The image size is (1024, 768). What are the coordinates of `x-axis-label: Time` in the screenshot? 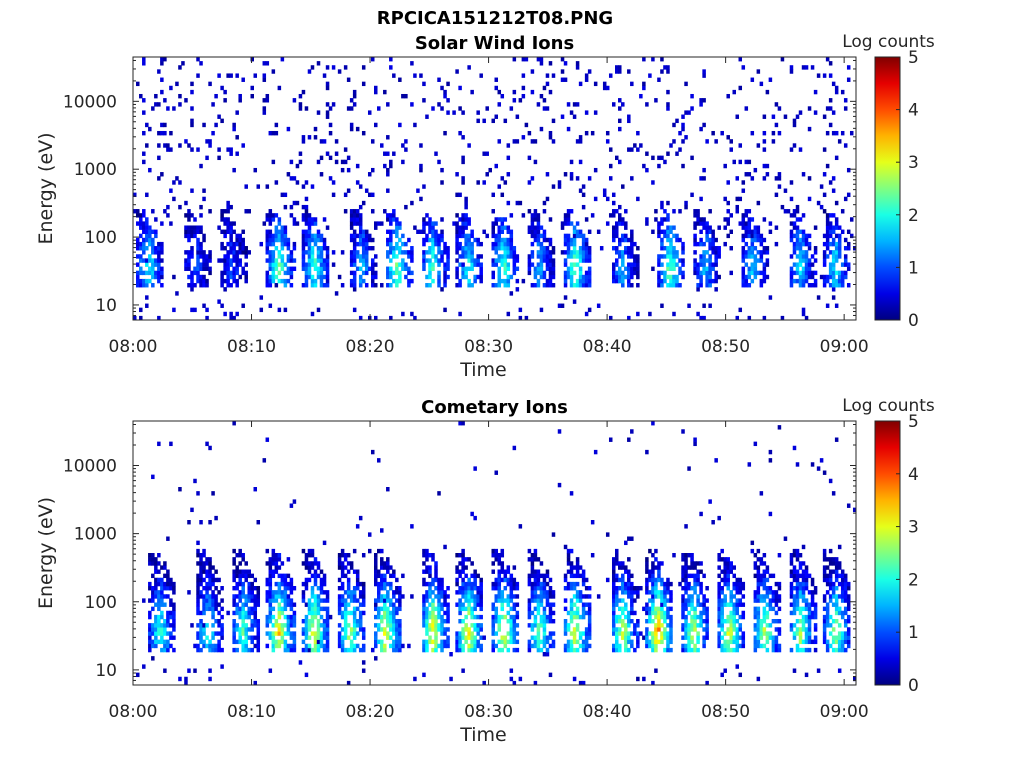 It's located at (483, 370).